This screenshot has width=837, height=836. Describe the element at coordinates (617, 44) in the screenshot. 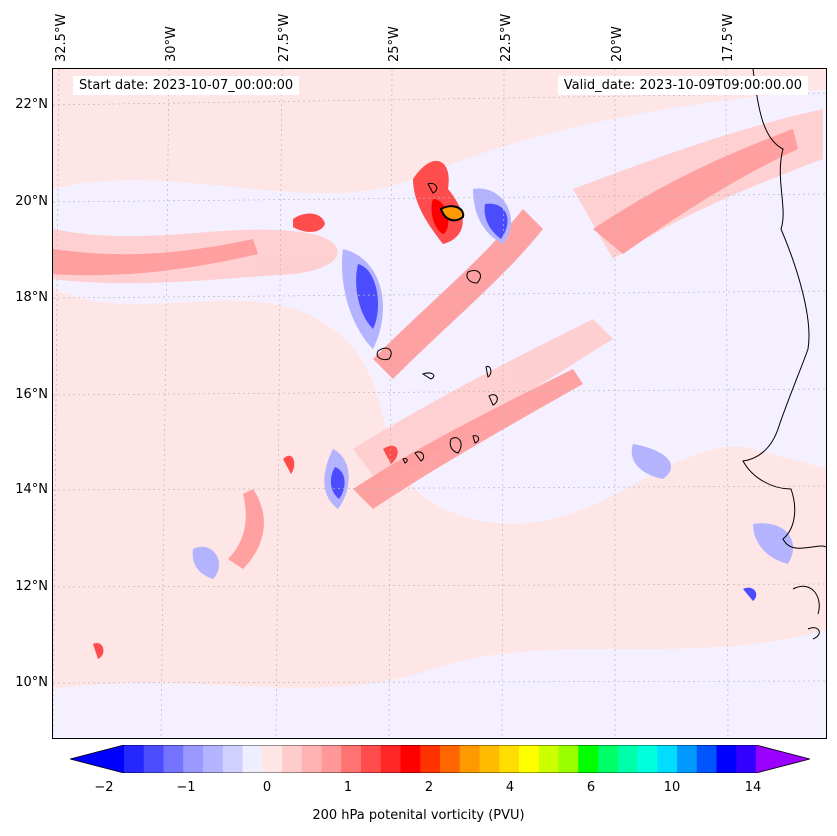

I see `lon-label-20w: 20°W` at that location.